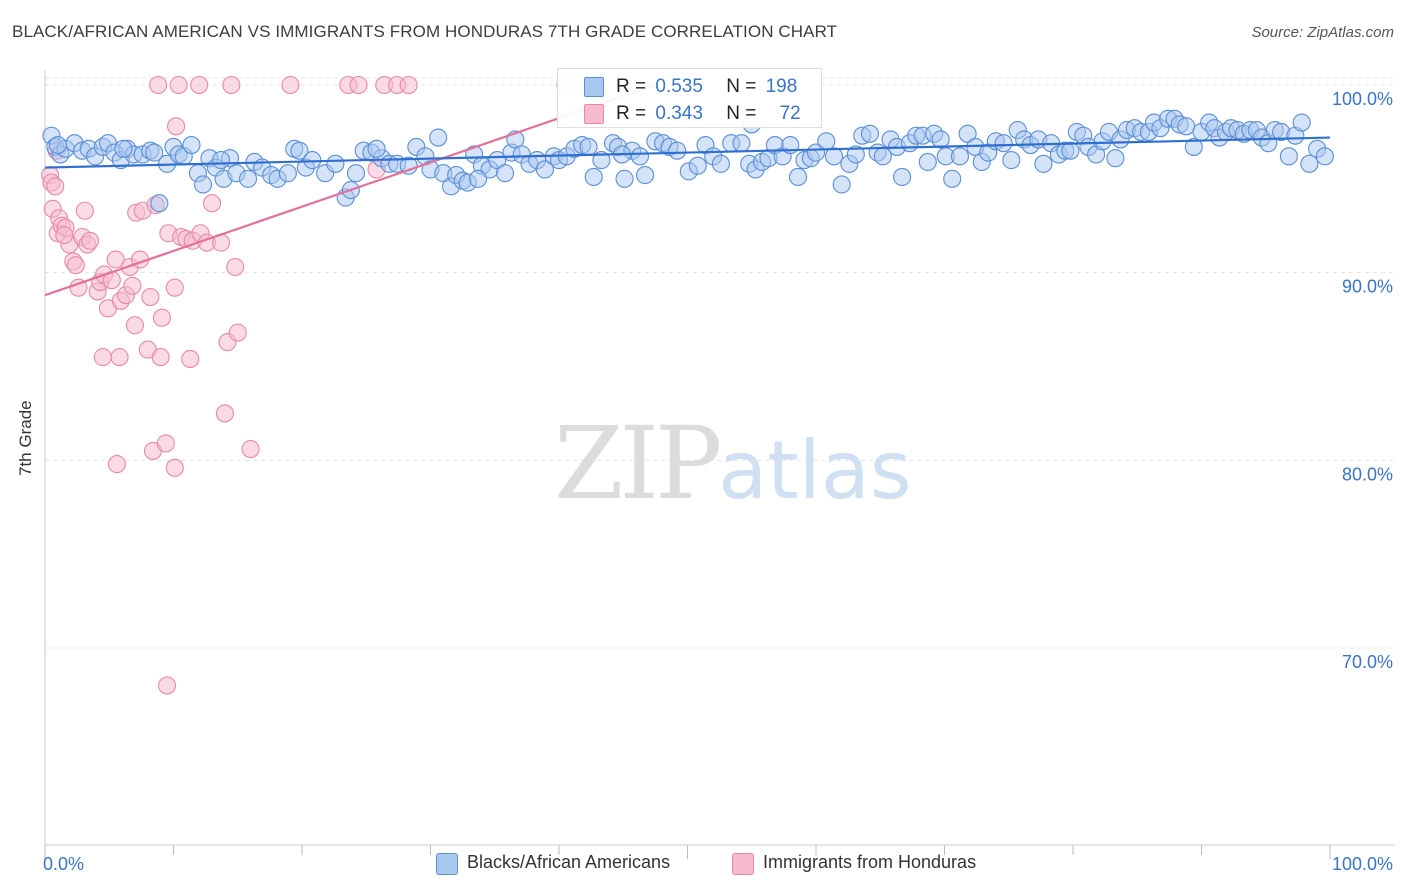 The image size is (1406, 892). Describe the element at coordinates (790, 113) in the screenshot. I see `legend-n-value-2: 72` at that location.